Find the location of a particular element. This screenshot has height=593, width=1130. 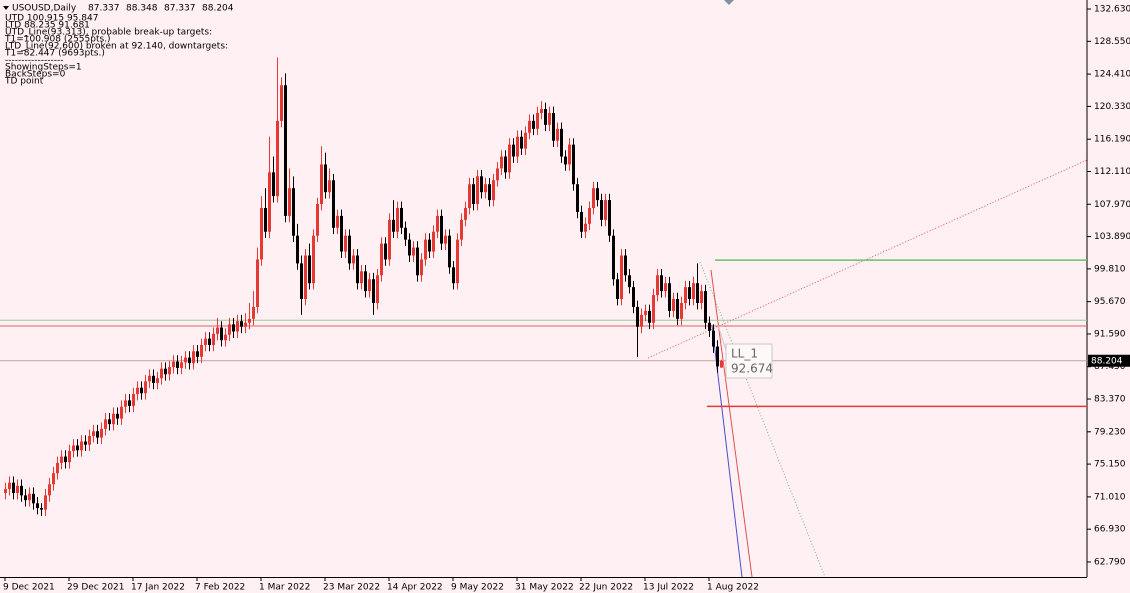

x-tick-label: 17 Jan 2022 is located at coordinates (158, 588).